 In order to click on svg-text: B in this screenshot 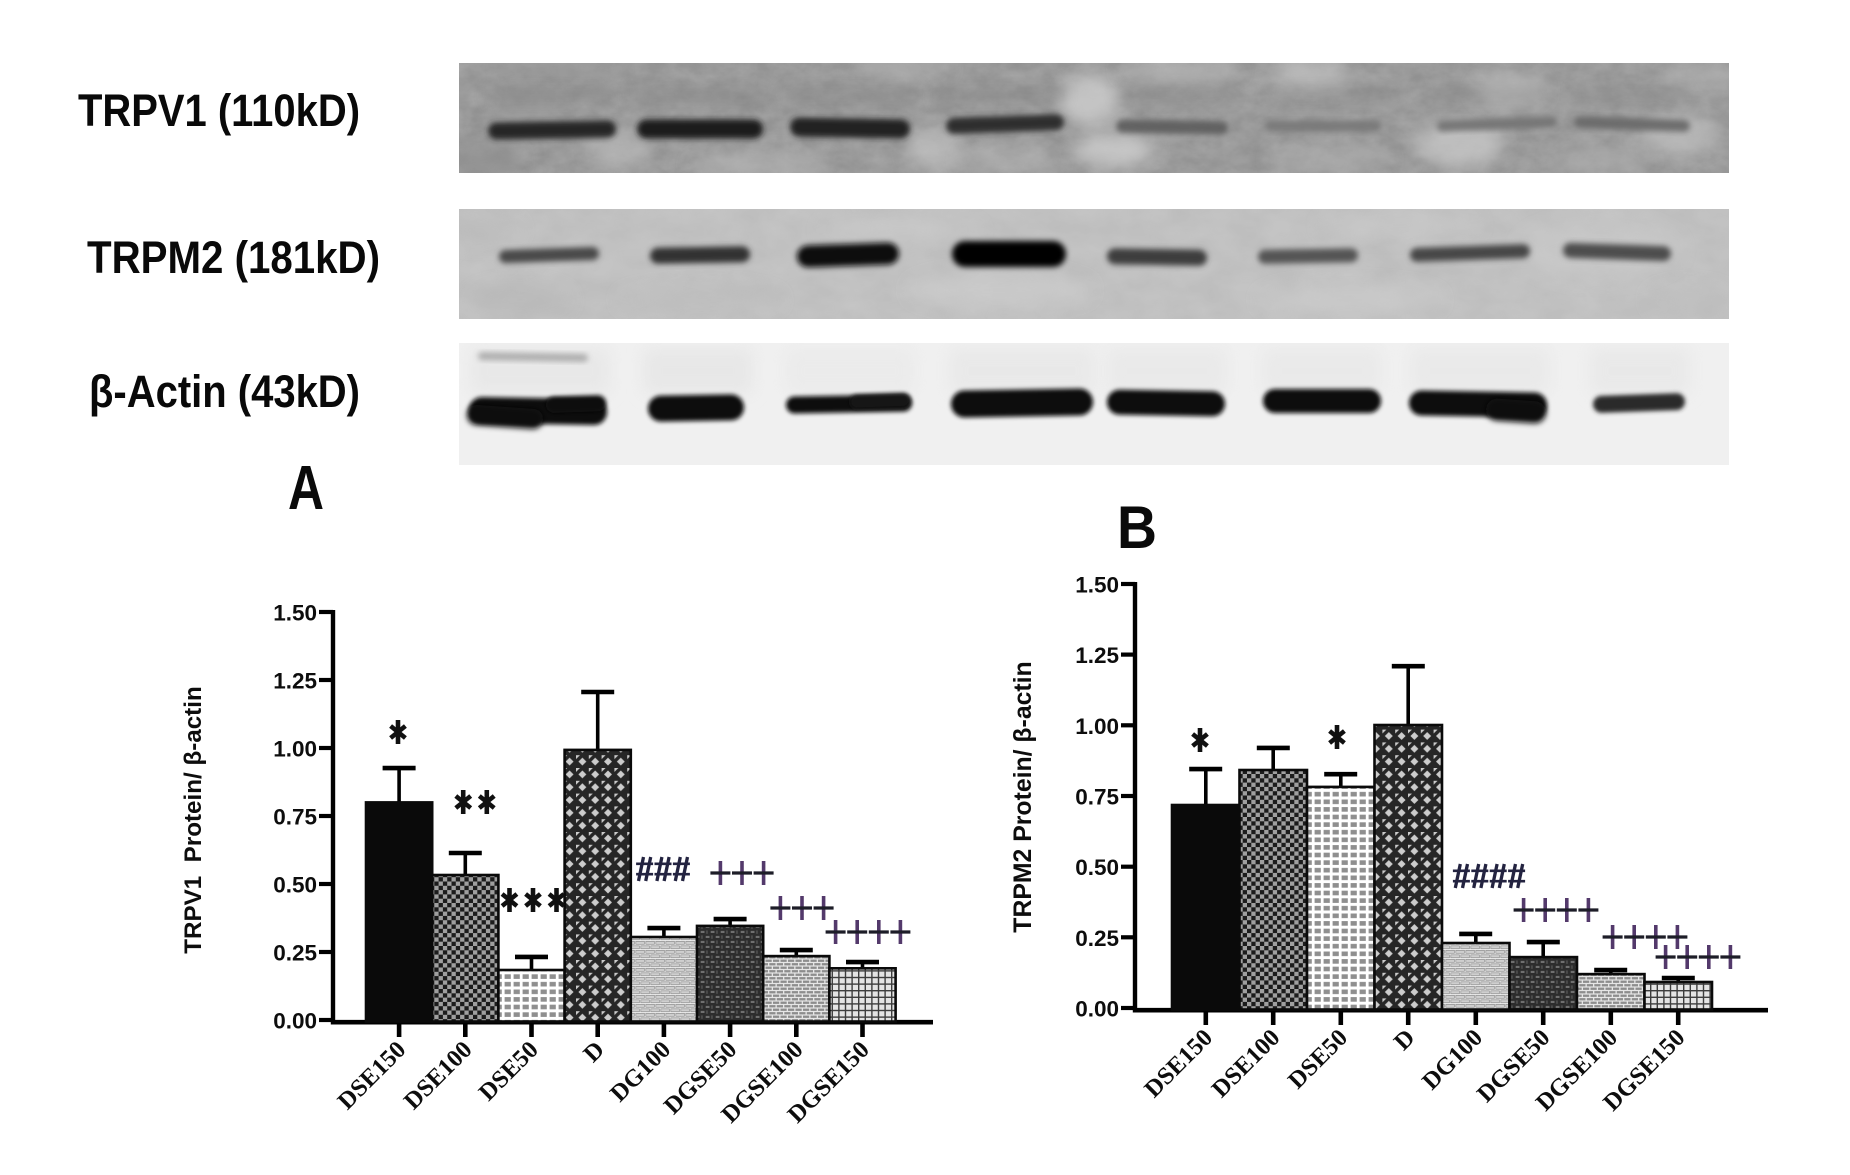, I will do `click(1137, 527)`.